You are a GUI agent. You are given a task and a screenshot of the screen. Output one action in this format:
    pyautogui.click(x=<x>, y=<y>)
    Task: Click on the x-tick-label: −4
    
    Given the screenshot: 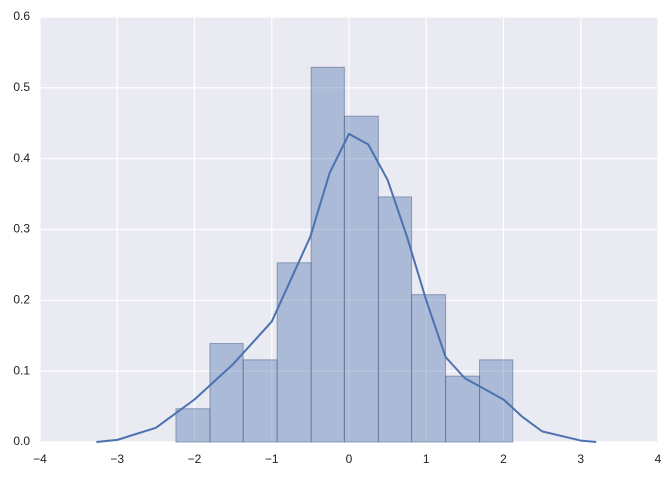 What is the action you would take?
    pyautogui.click(x=40, y=459)
    